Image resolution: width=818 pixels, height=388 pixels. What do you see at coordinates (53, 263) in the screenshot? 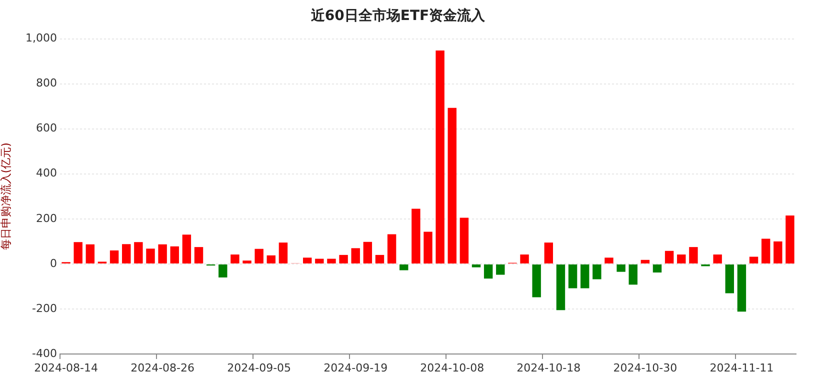
I see `y-tick-label: 0` at bounding box center [53, 263].